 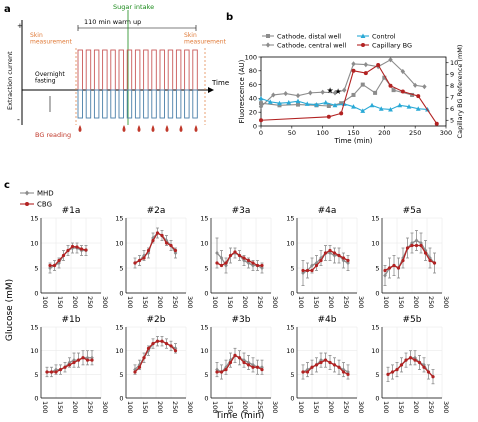 I want to click on x-tick-label: 50, so click(x=292, y=133).